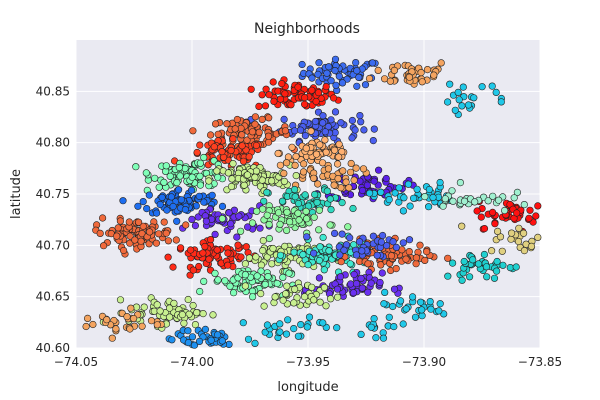  I want to click on x-tick-label: −74.00, so click(192, 362).